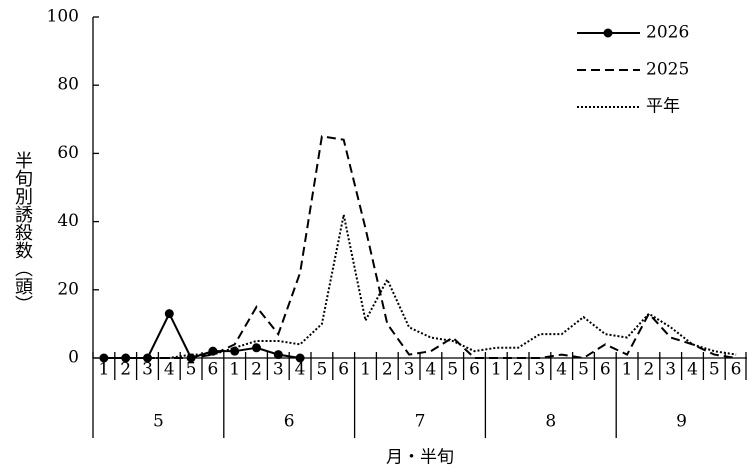  Describe the element at coordinates (68, 85) in the screenshot. I see `y-tick-label: 80` at that location.